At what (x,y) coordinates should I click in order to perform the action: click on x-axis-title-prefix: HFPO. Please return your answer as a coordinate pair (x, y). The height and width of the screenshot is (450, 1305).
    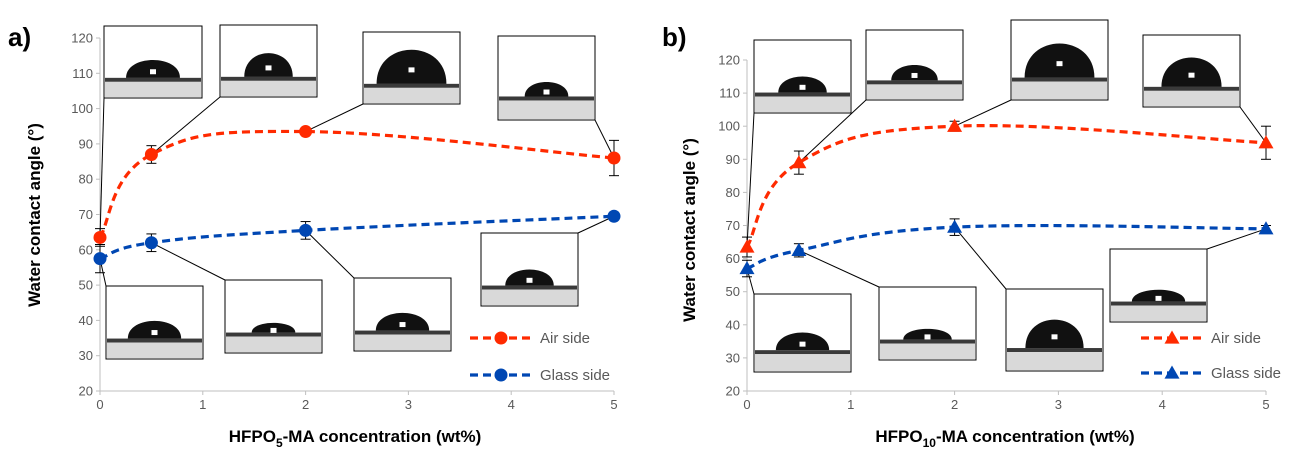
    Looking at the image, I should click on (252, 436).